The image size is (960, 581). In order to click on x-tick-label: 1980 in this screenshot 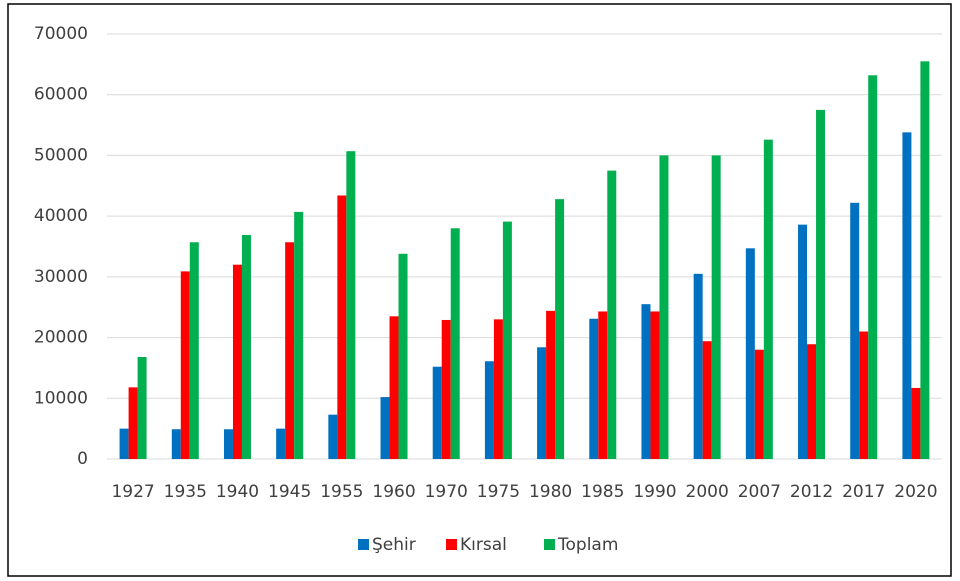, I will do `click(550, 492)`.